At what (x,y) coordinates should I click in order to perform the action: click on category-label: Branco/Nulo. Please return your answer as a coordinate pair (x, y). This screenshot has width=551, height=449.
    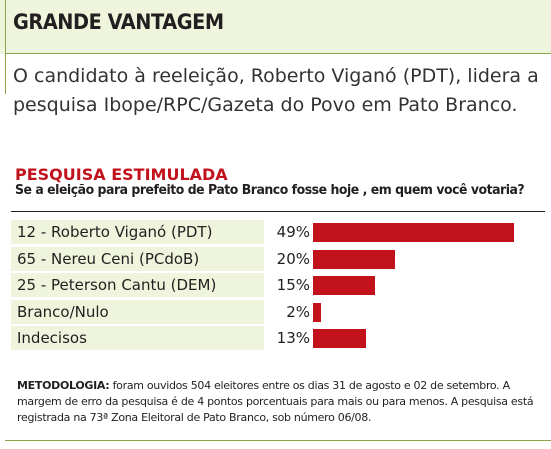
    Looking at the image, I should click on (137, 311).